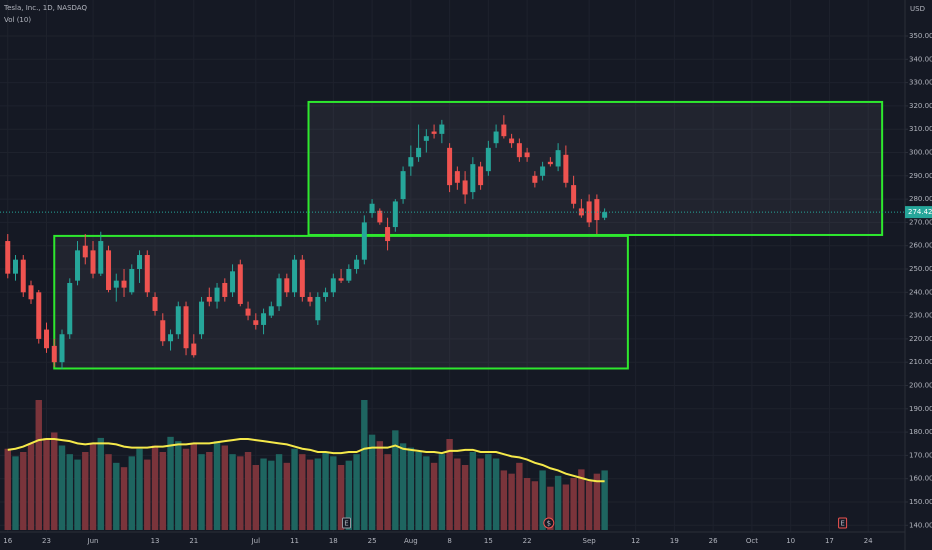 The width and height of the screenshot is (932, 550). Describe the element at coordinates (411, 541) in the screenshot. I see `x-tick-label: Aug` at that location.